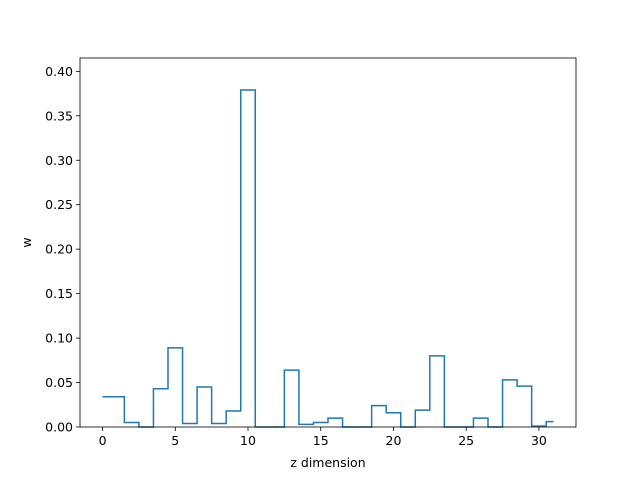 The width and height of the screenshot is (640, 480). What do you see at coordinates (175, 440) in the screenshot?
I see `x-tick-label: 5` at bounding box center [175, 440].